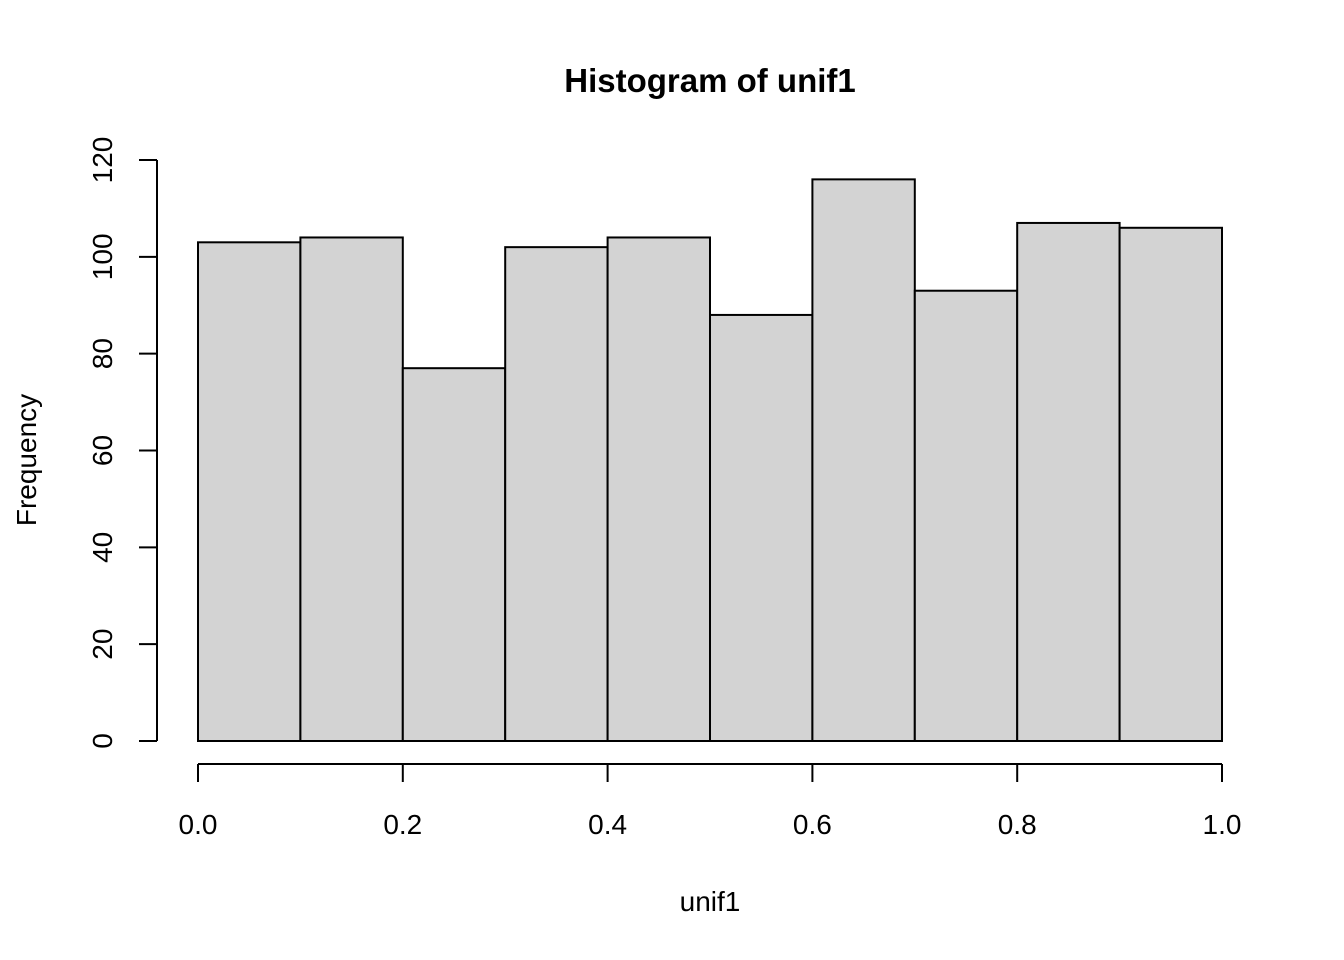 This screenshot has height=960, width=1344. I want to click on y-tick-label-5: 100, so click(102, 256).